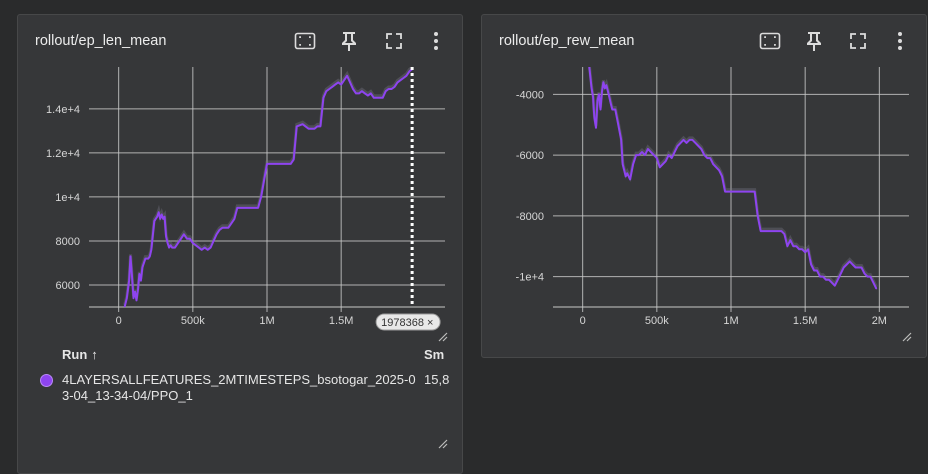 The image size is (928, 474). What do you see at coordinates (733, 178) in the screenshot?
I see `series-group` at bounding box center [733, 178].